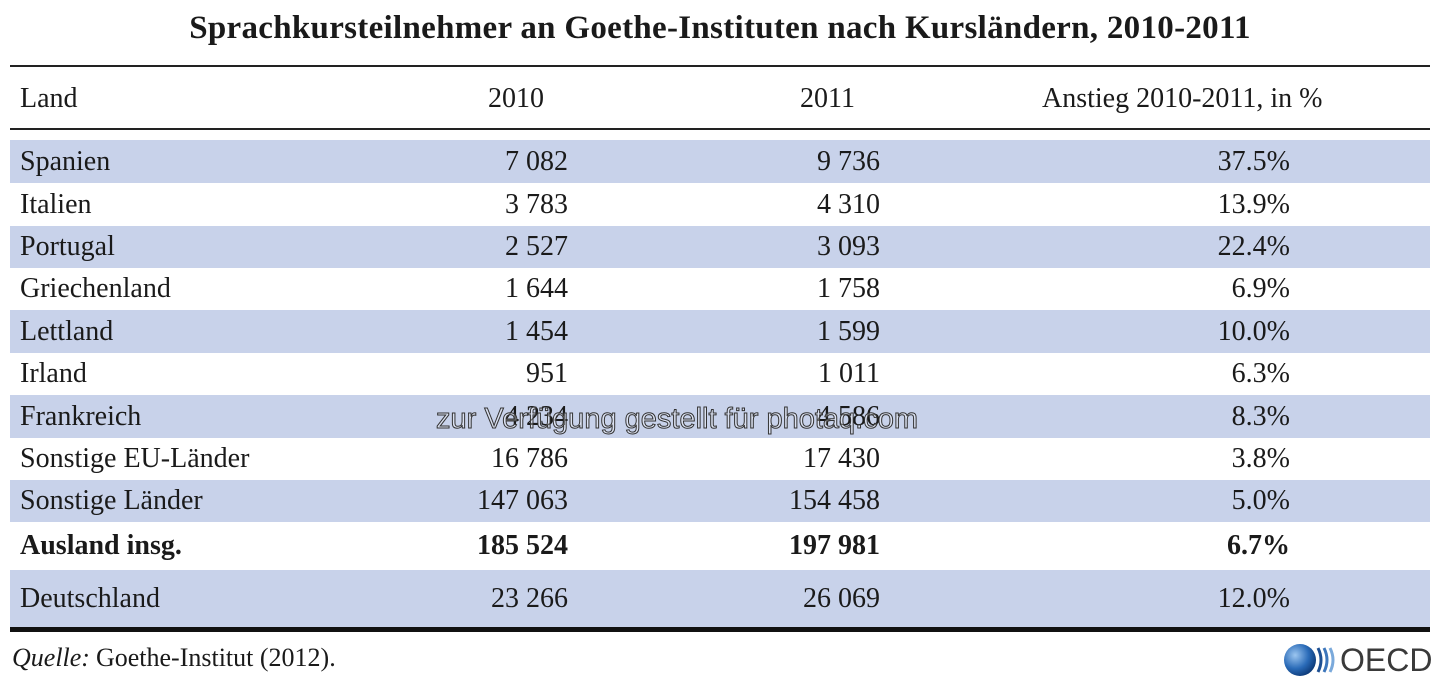 This screenshot has height=685, width=1440. Describe the element at coordinates (90, 598) in the screenshot. I see `cell: Deutschland` at that location.